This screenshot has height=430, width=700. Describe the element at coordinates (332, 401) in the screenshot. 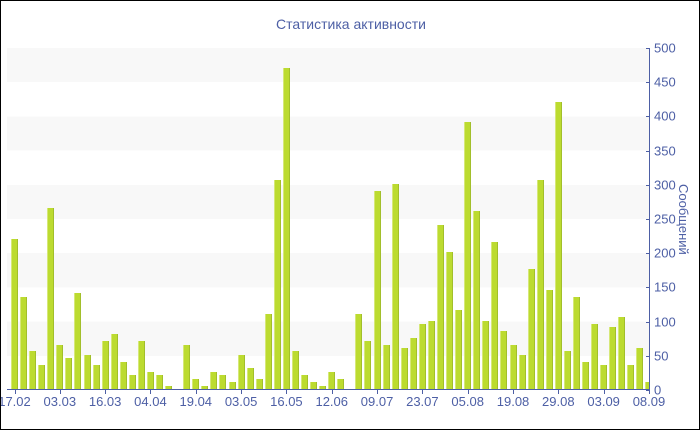

I see `x-tick-label: 12.06` at that location.